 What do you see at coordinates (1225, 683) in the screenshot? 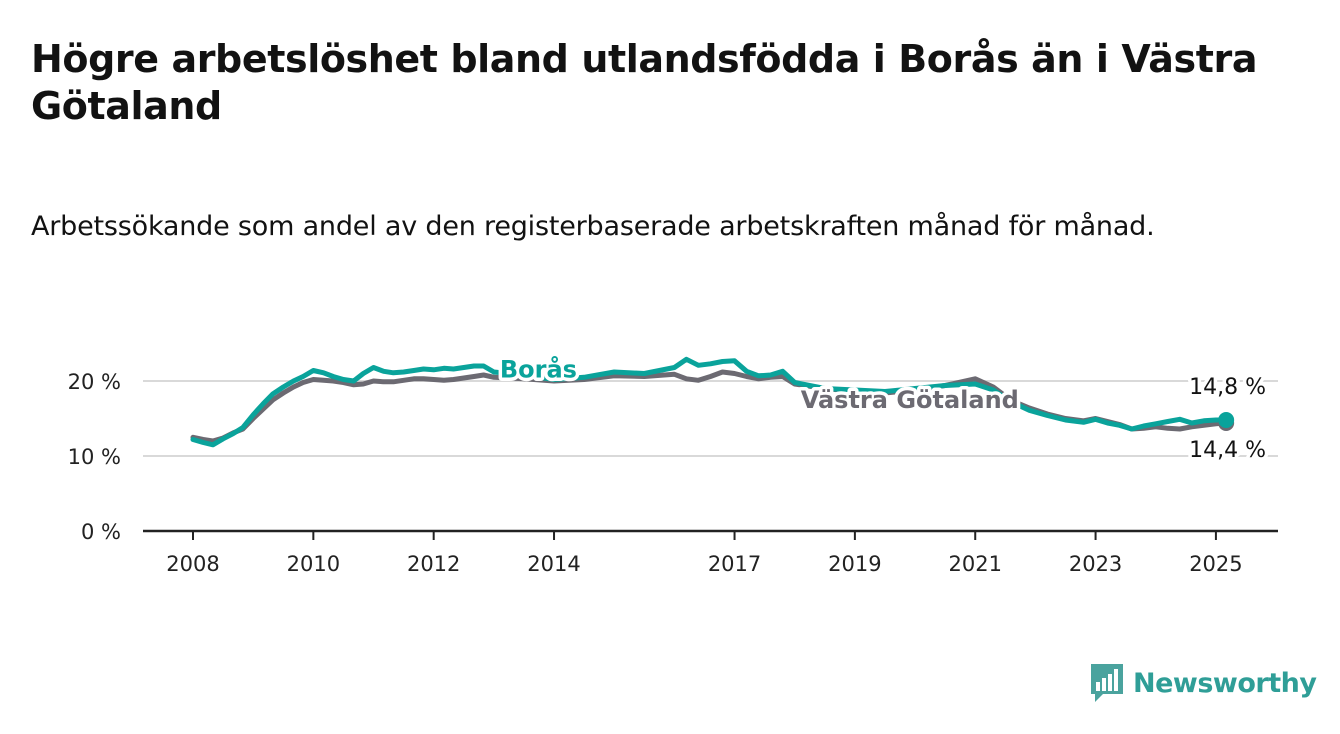
I see `logo-text: Newsworthy` at bounding box center [1225, 683].